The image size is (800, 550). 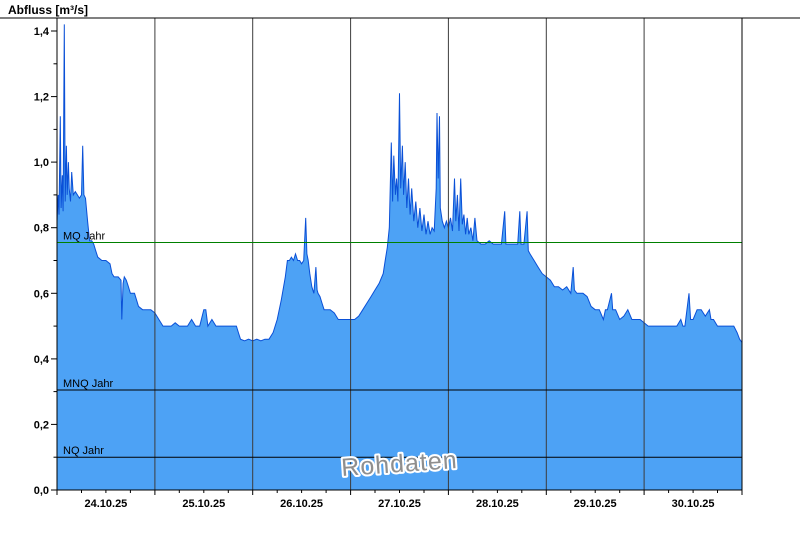 What do you see at coordinates (41, 294) in the screenshot?
I see `y-tick-label: 0,6` at bounding box center [41, 294].